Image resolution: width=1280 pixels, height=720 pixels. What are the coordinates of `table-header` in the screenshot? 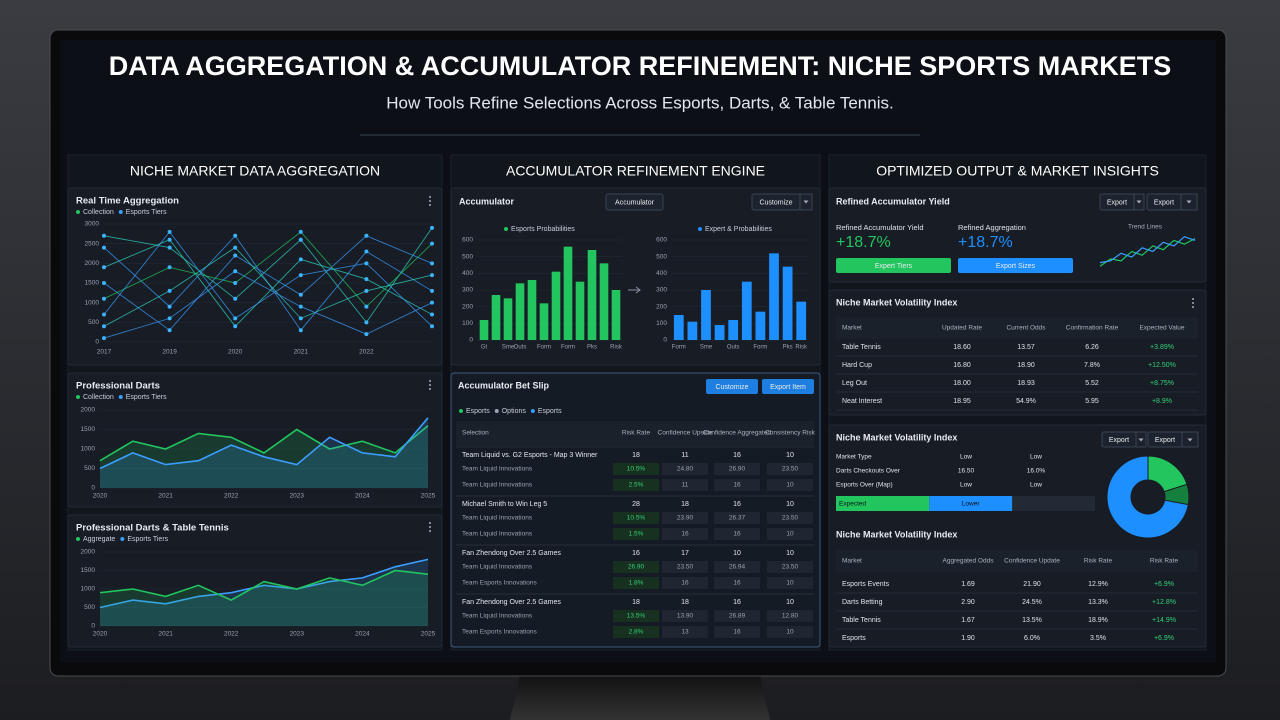 It's located at (1017, 328).